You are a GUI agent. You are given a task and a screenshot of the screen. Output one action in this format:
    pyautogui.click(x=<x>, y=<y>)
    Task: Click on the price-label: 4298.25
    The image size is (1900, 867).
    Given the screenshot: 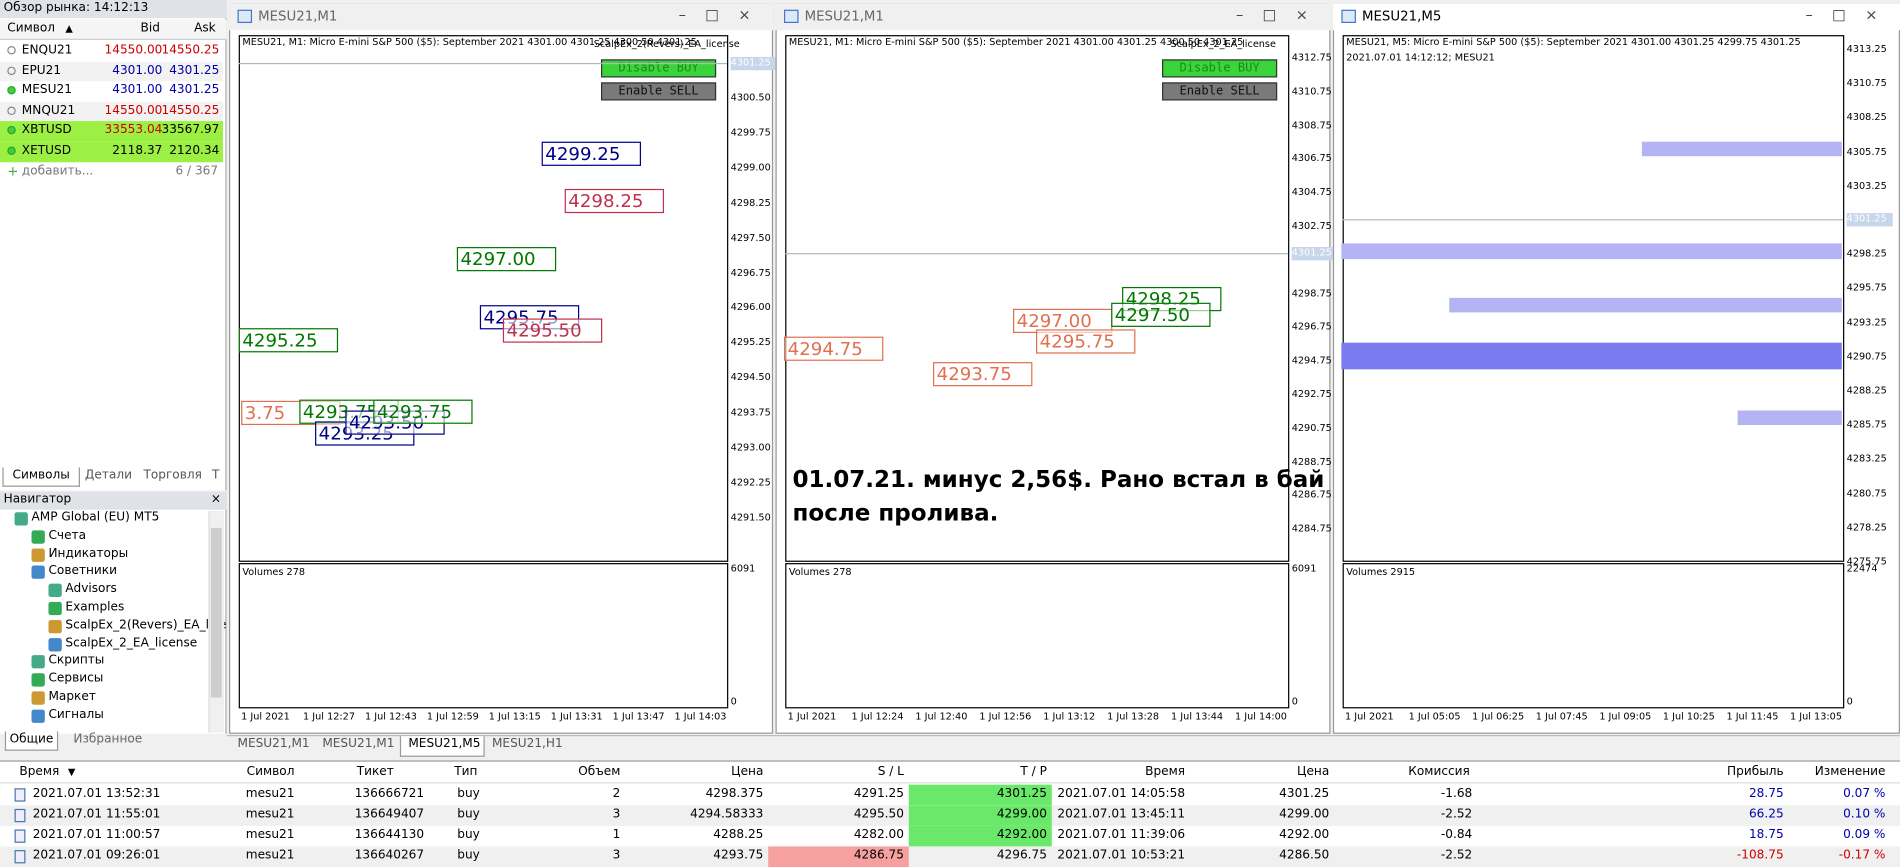 What is the action you would take?
    pyautogui.click(x=1866, y=254)
    